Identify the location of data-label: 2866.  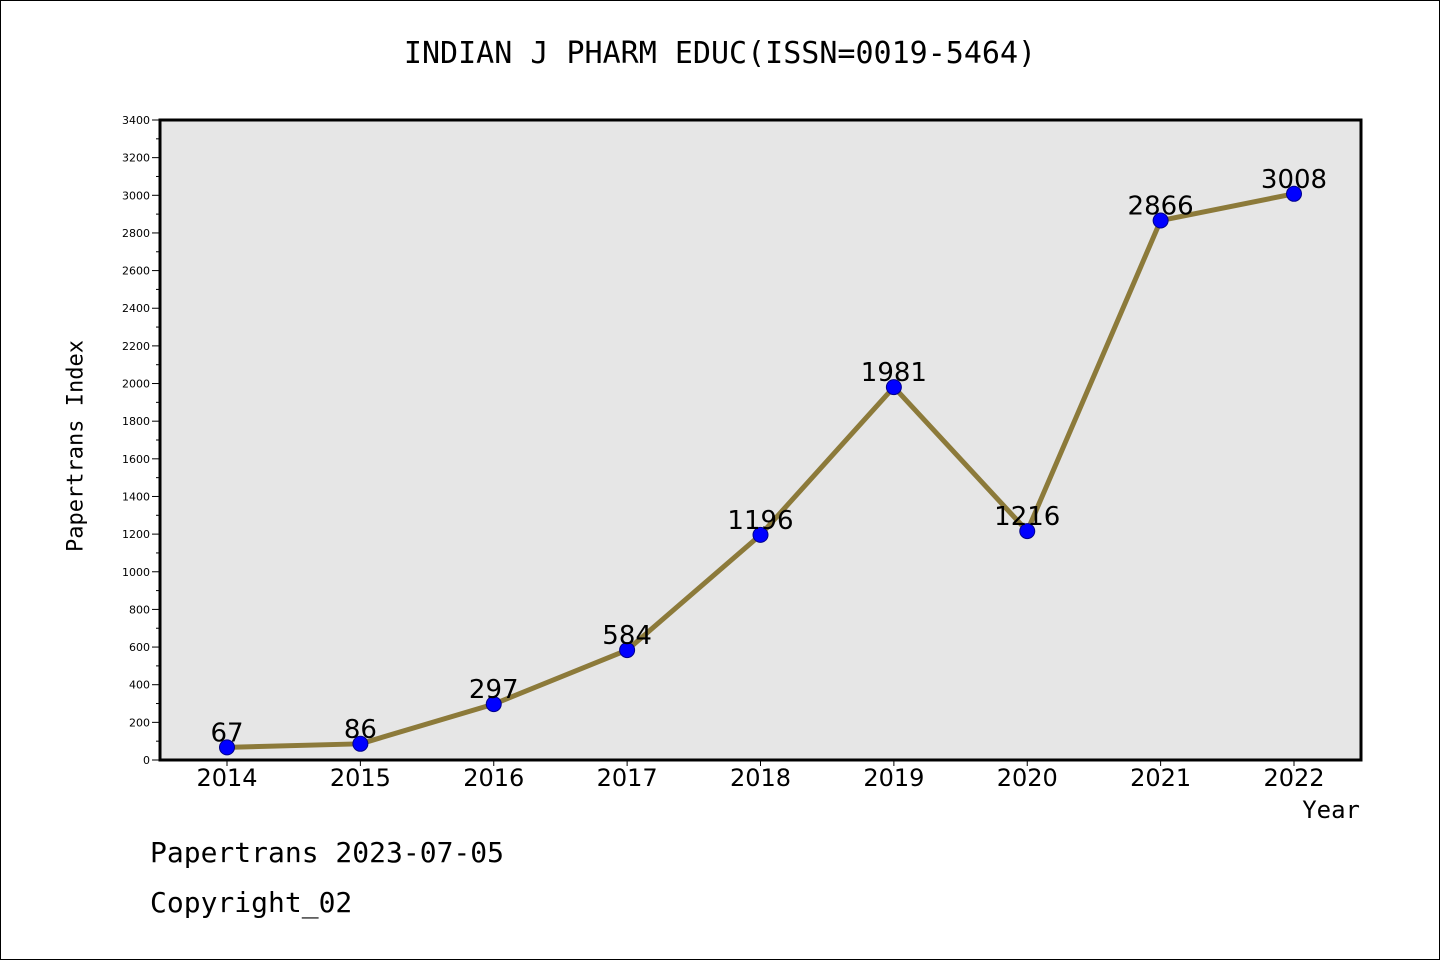
(1161, 207).